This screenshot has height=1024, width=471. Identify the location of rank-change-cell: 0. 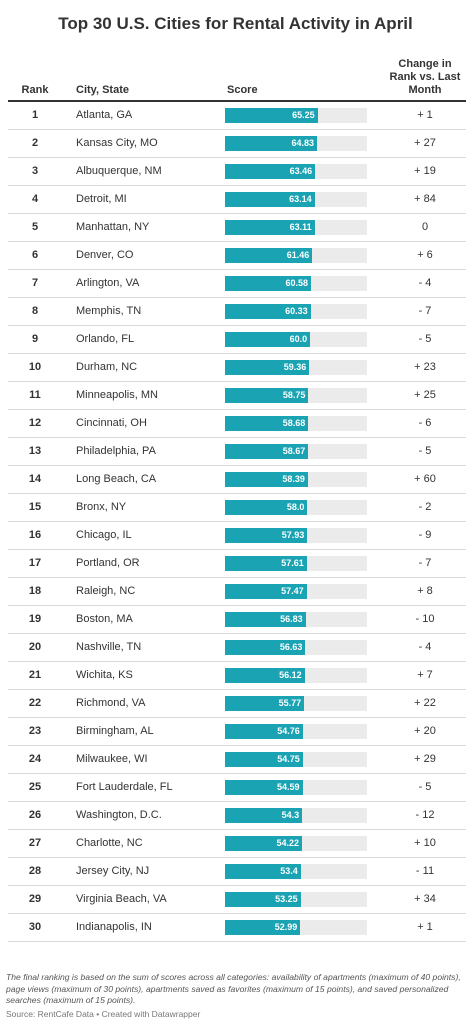
(425, 227).